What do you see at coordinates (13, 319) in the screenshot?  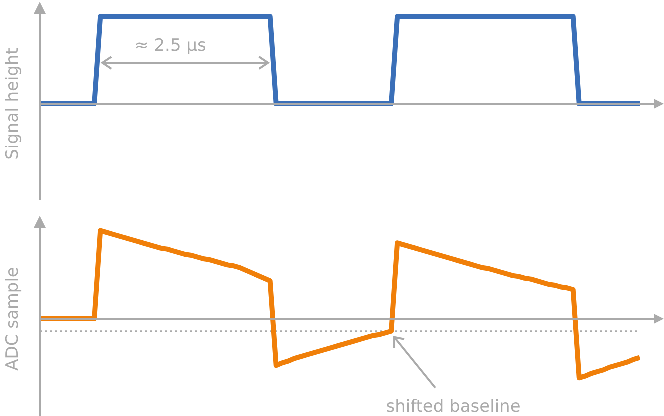 I see `y-axis-title: ADC sample` at bounding box center [13, 319].